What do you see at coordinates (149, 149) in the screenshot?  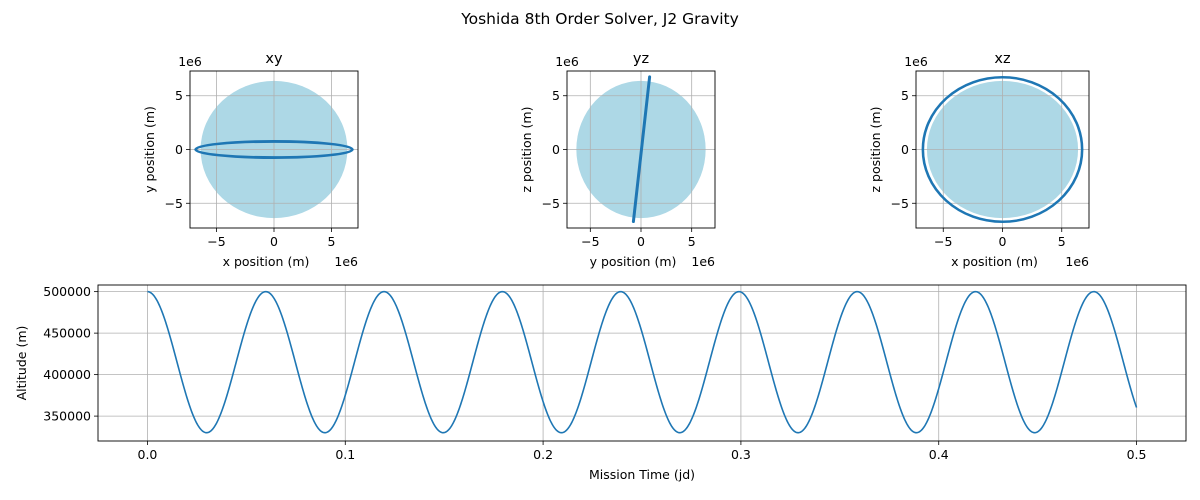 I see `y-axis-label: y position (m)` at bounding box center [149, 149].